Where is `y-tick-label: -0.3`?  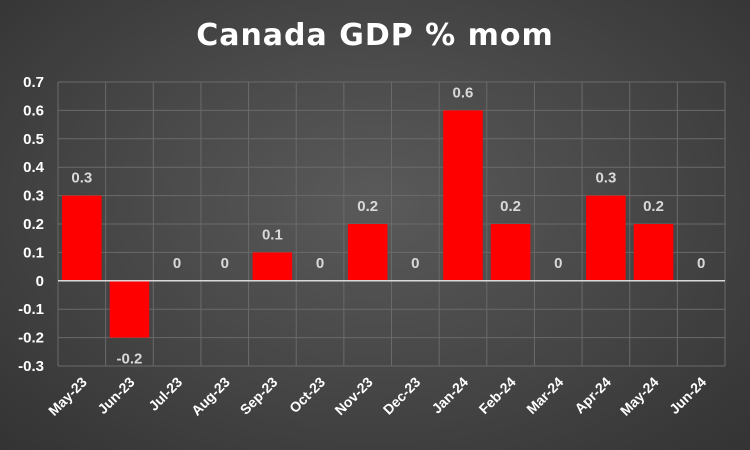 y-tick-label: -0.3 is located at coordinates (31, 366).